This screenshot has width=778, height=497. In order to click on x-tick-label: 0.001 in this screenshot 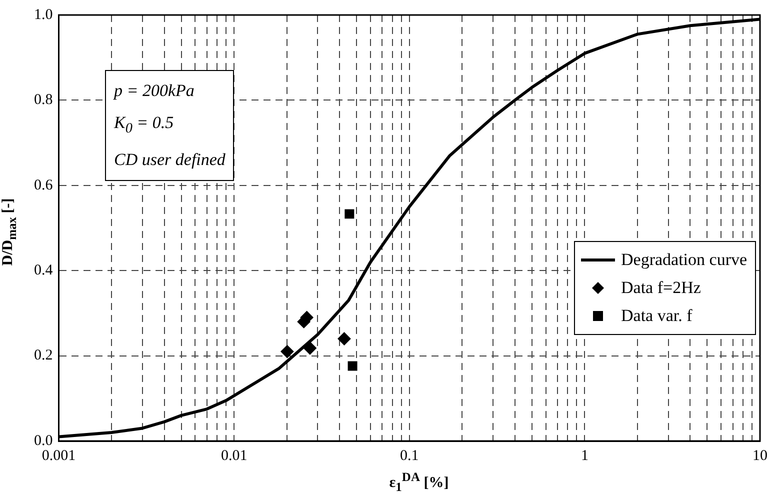, I will do `click(59, 456)`.